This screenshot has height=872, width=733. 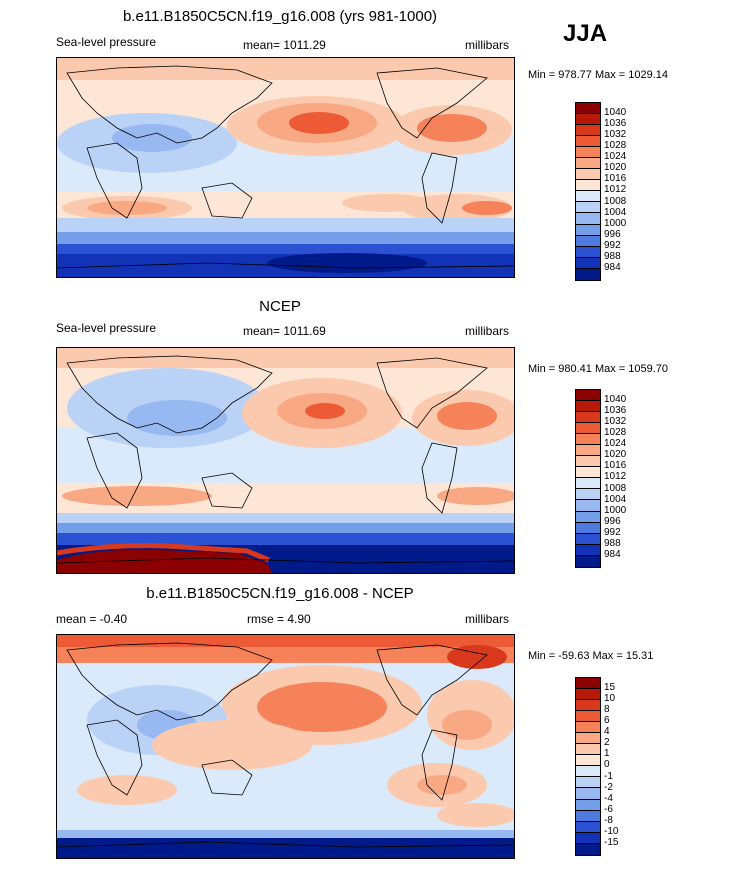 What do you see at coordinates (610, 699) in the screenshot?
I see `colorbar-tick-label: 10` at bounding box center [610, 699].